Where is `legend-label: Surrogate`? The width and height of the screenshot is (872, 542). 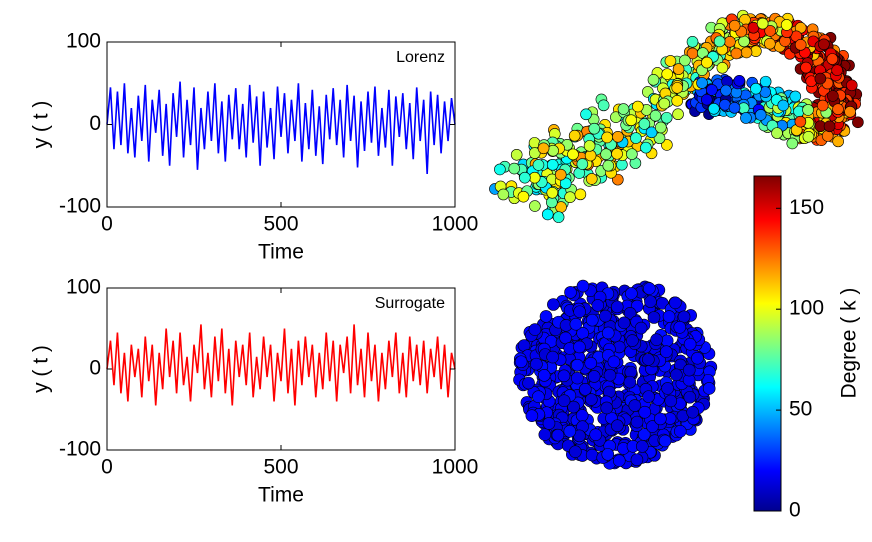
legend-label: Surrogate is located at coordinates (410, 303).